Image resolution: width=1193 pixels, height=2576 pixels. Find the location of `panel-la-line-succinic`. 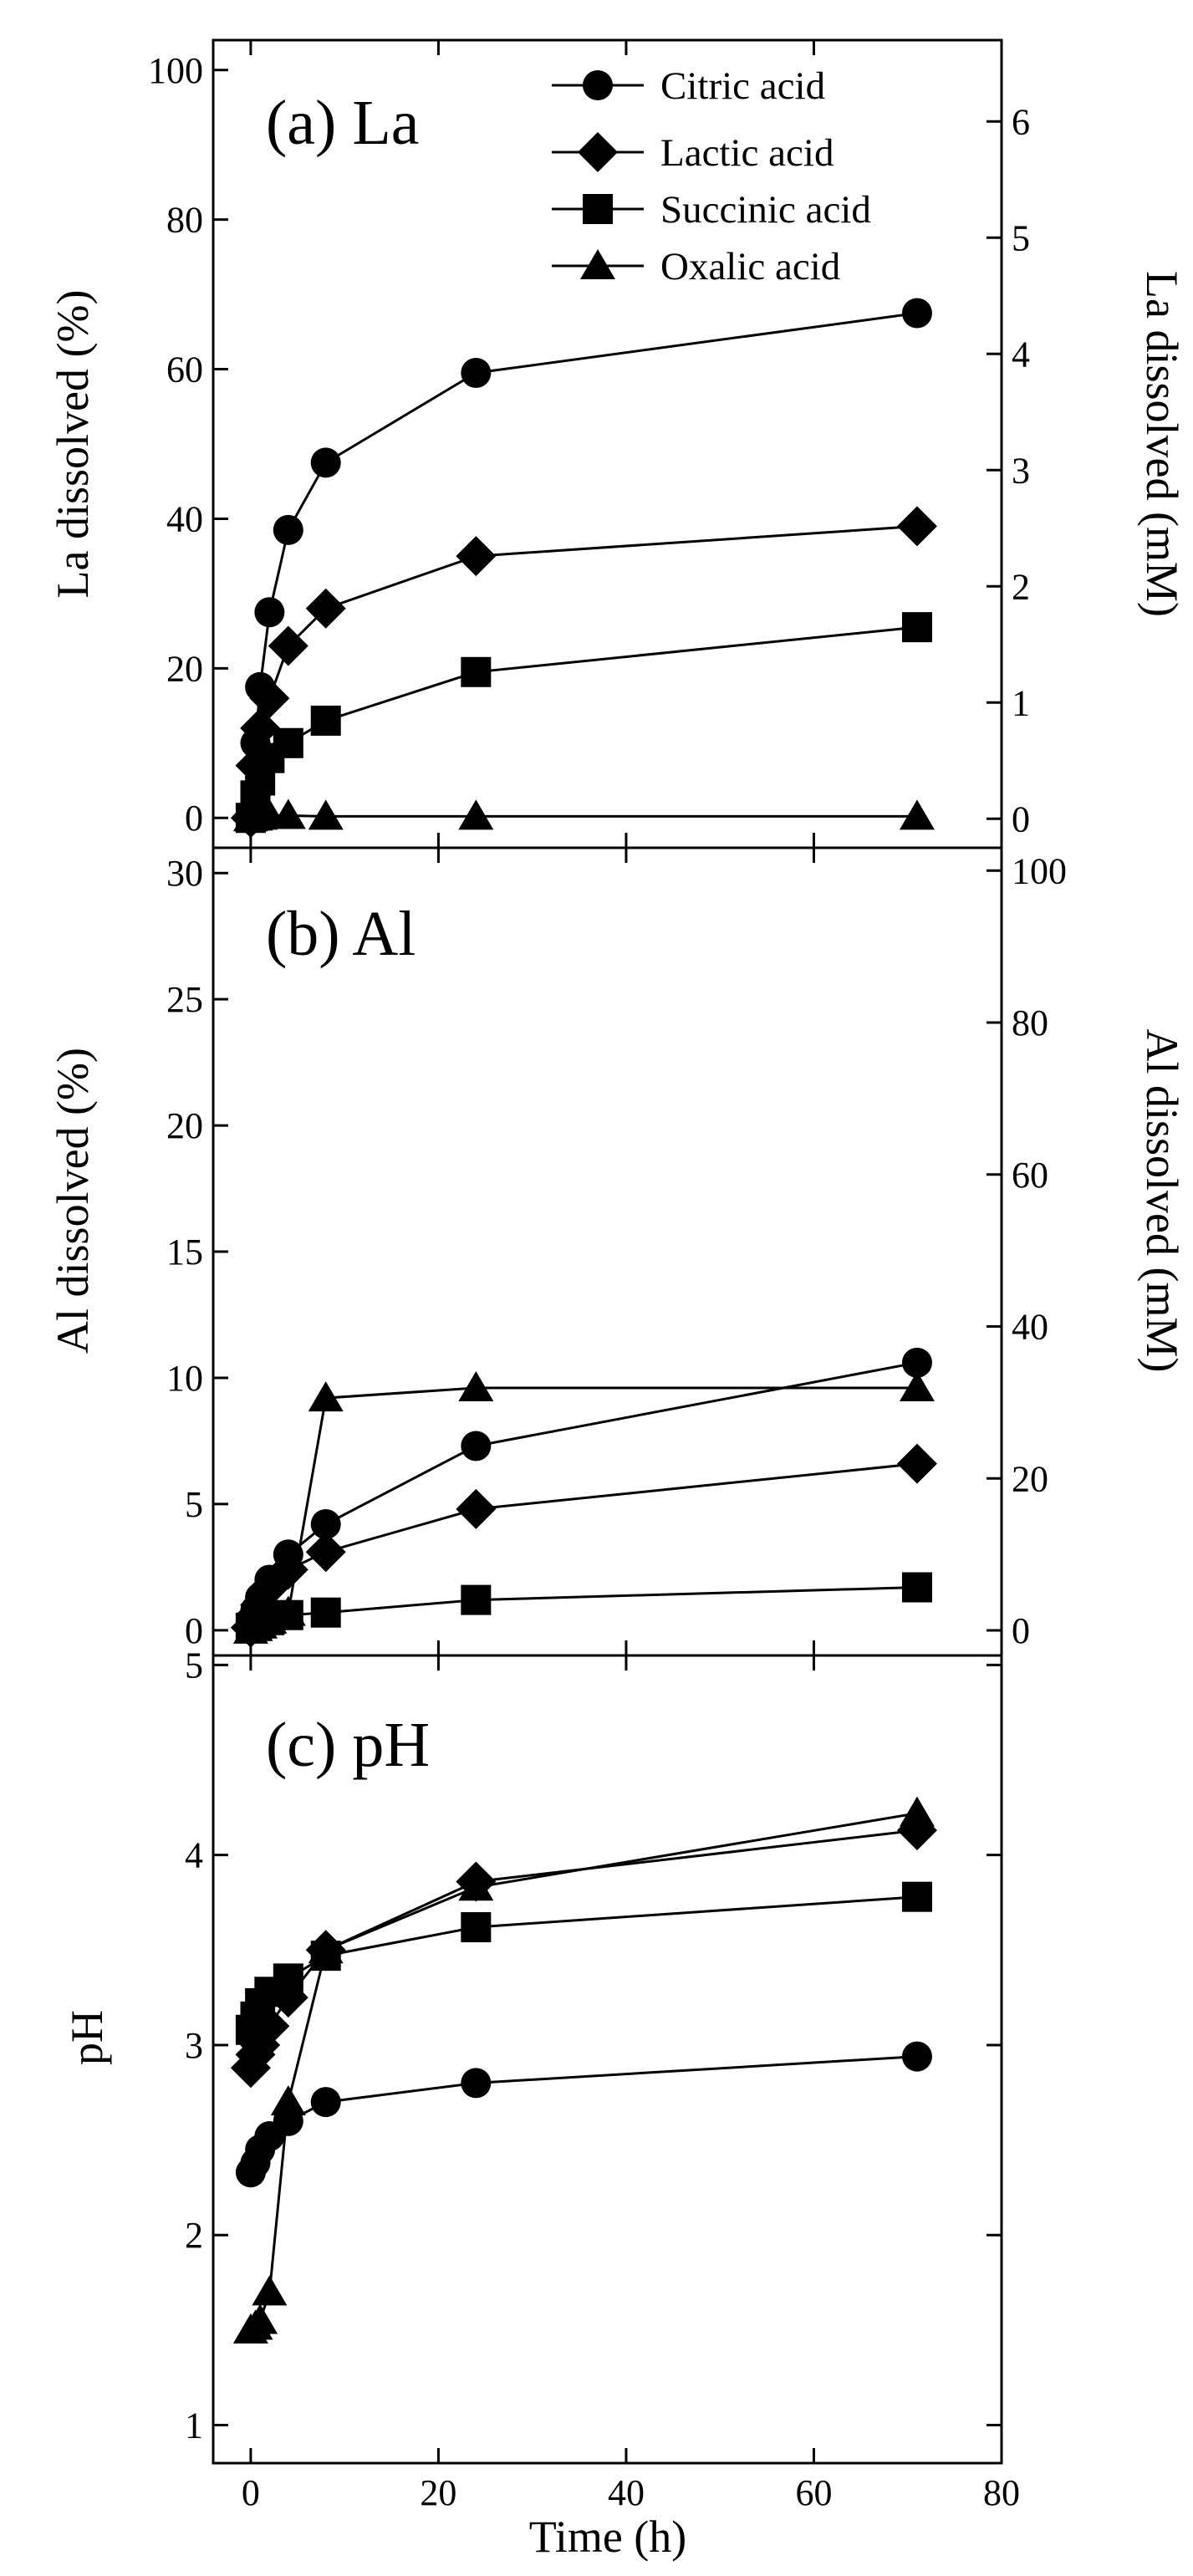

panel-la-line-succinic is located at coordinates (583, 722).